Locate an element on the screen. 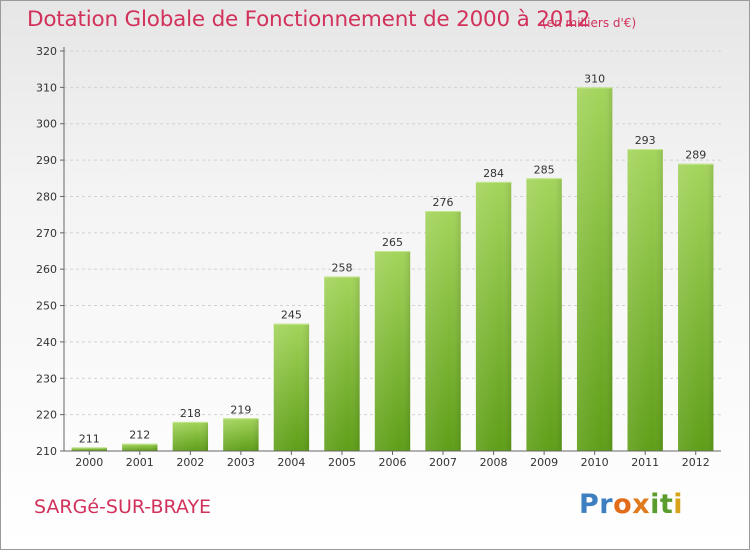 The width and height of the screenshot is (750, 550). logo-letter: o is located at coordinates (623, 504).